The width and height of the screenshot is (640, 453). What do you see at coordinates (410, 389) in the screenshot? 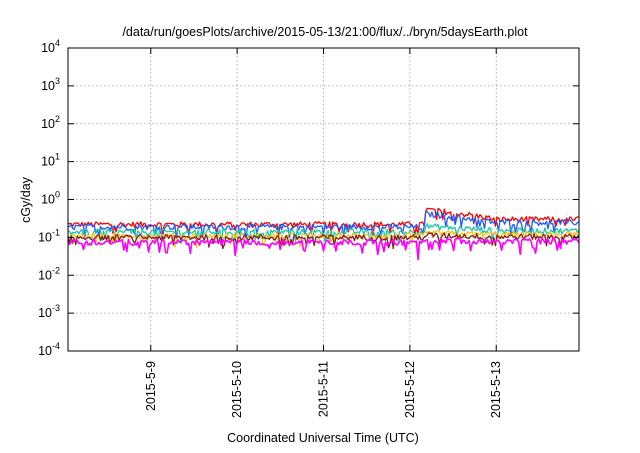
I see `x-tick-label: 2015-5-12` at bounding box center [410, 389].